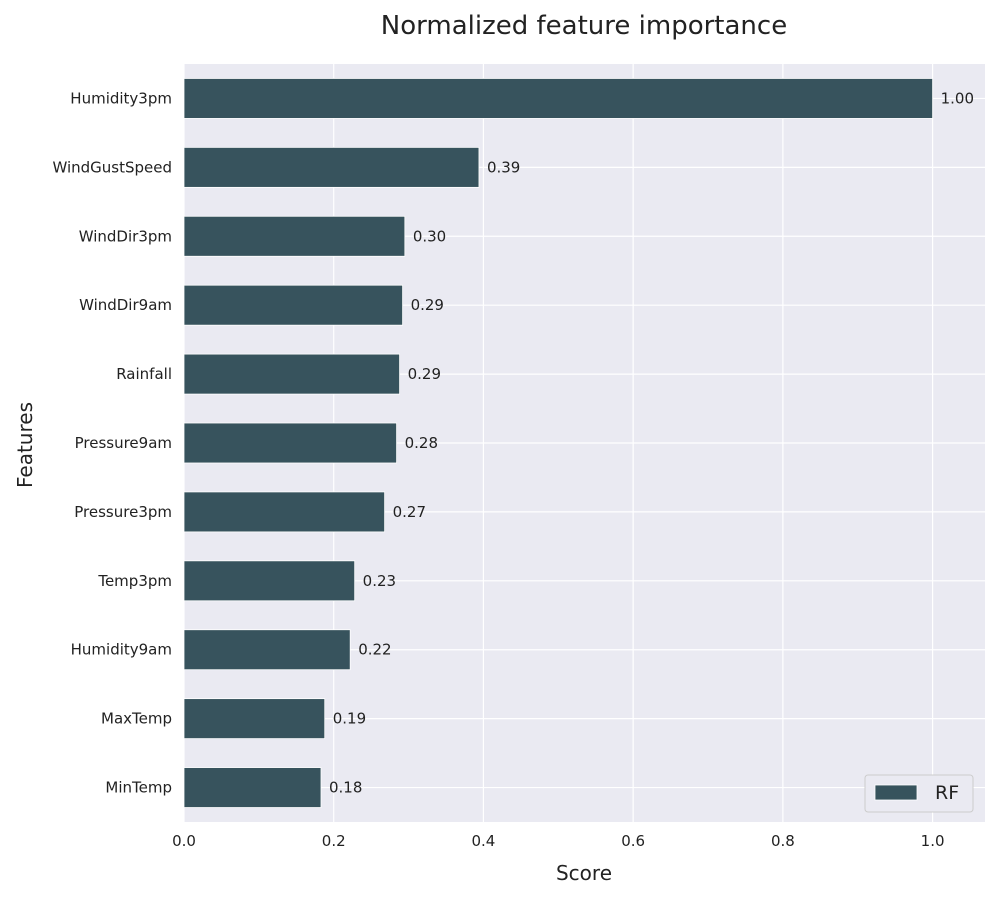 The image size is (1000, 900). Describe the element at coordinates (294, 236) in the screenshot. I see `bar-winddir3pm` at that location.